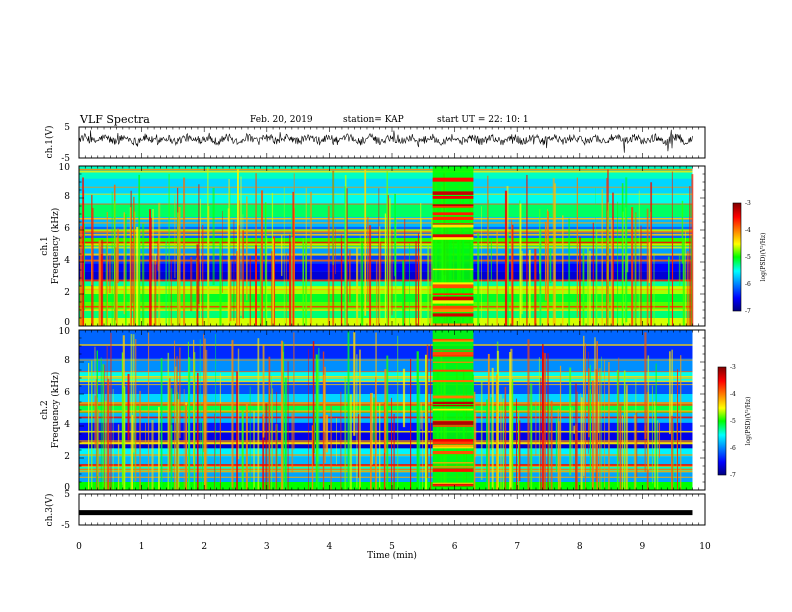  I want to click on xtick-9: 9, so click(643, 547).